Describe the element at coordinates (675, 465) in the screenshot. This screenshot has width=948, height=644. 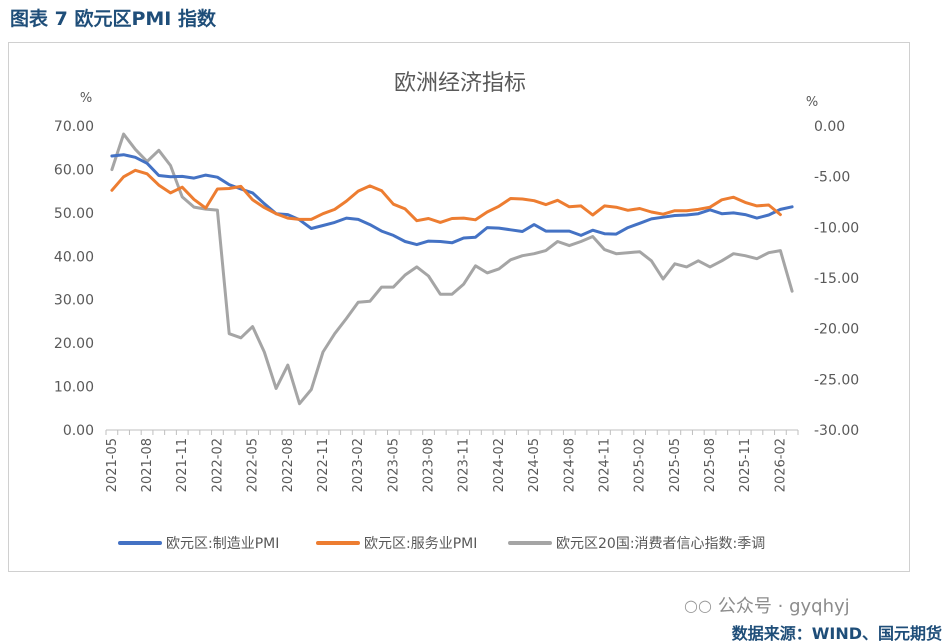
I see `x-tick-label: 2025-05` at that location.